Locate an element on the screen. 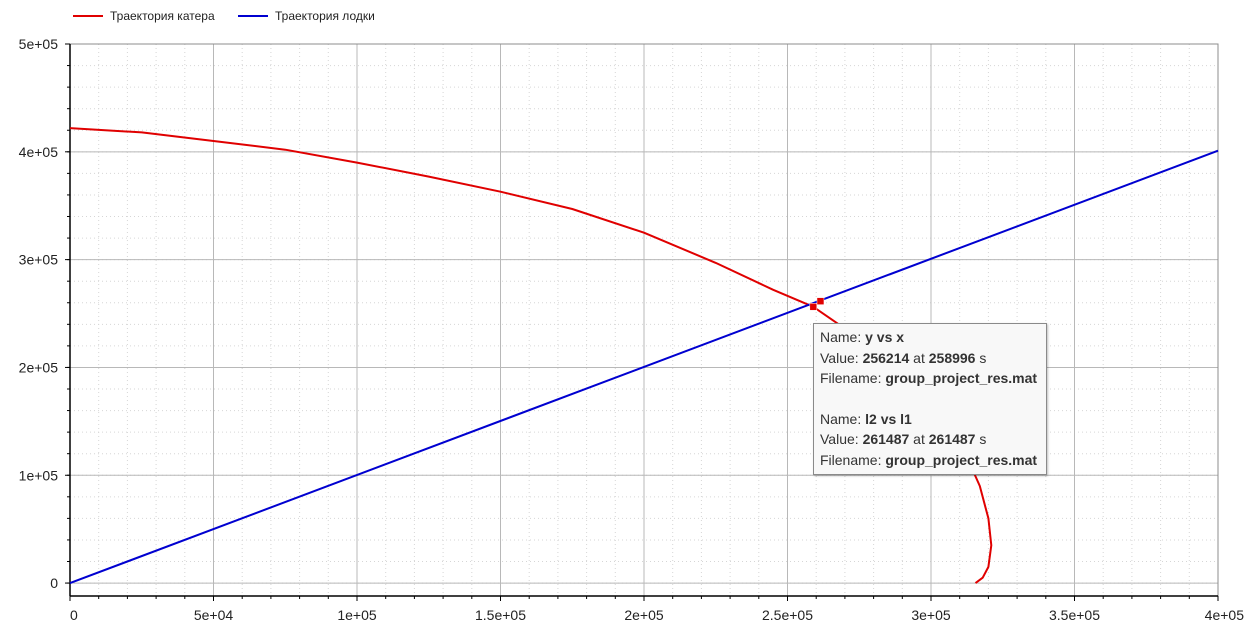 This screenshot has width=1247, height=630. tooltip-value-row: Value: 261487 at 261487 s is located at coordinates (930, 439).